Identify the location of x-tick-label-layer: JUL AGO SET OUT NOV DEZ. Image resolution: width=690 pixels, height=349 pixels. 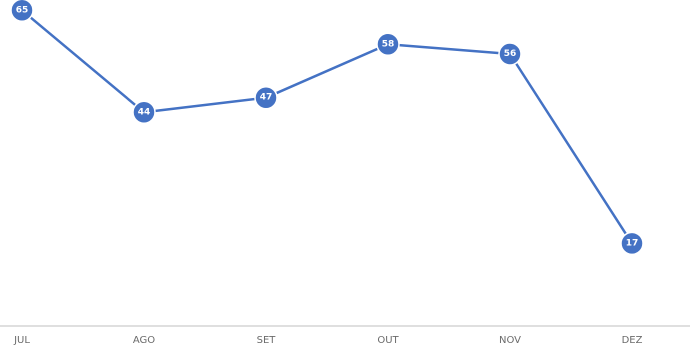
(328, 340).